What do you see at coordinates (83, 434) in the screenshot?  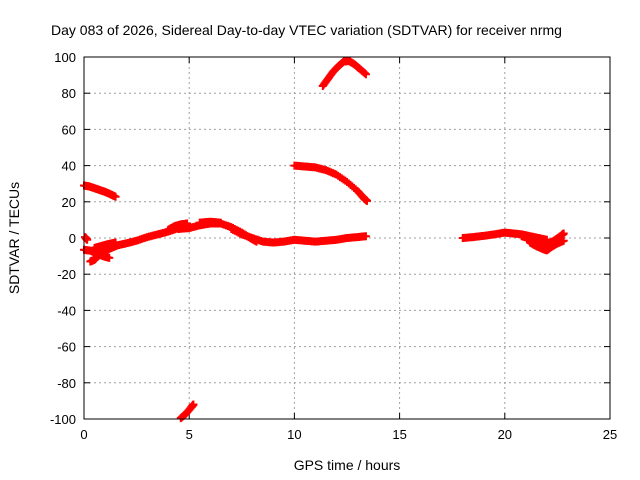 I see `x-tick-label: 0` at bounding box center [83, 434].